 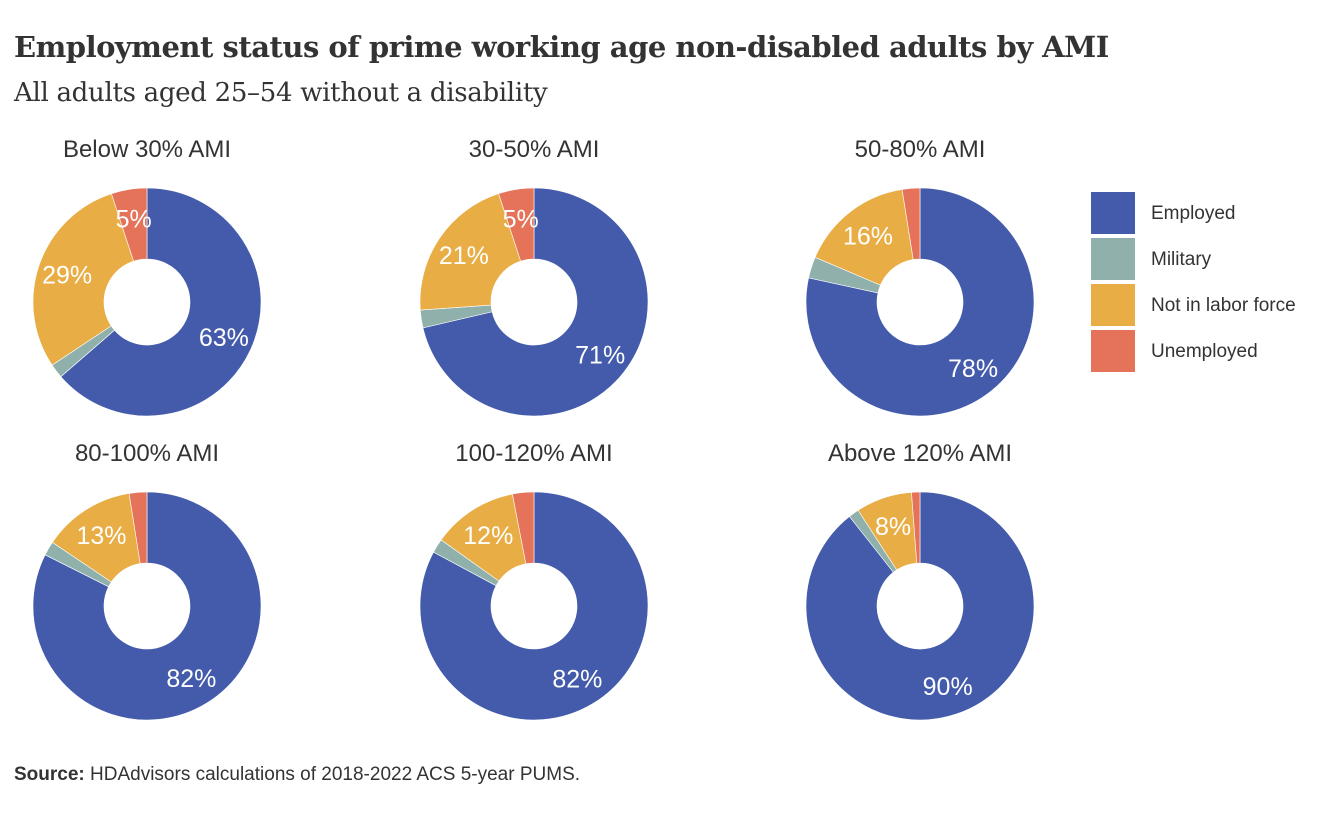 What do you see at coordinates (868, 236) in the screenshot?
I see `data-label: 16%` at bounding box center [868, 236].